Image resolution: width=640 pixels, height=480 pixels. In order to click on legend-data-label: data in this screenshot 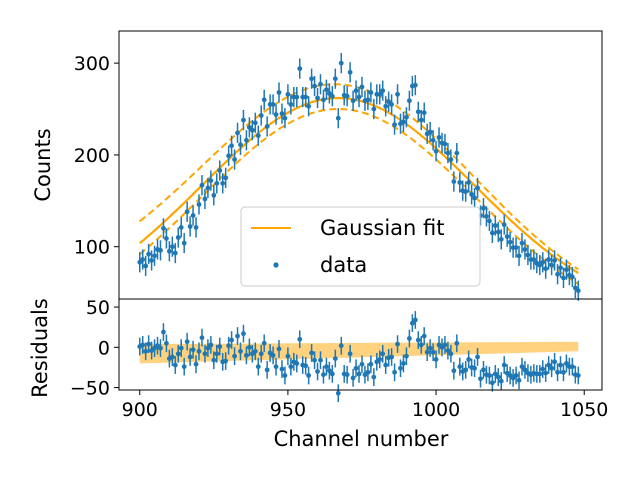, I will do `click(343, 265)`.